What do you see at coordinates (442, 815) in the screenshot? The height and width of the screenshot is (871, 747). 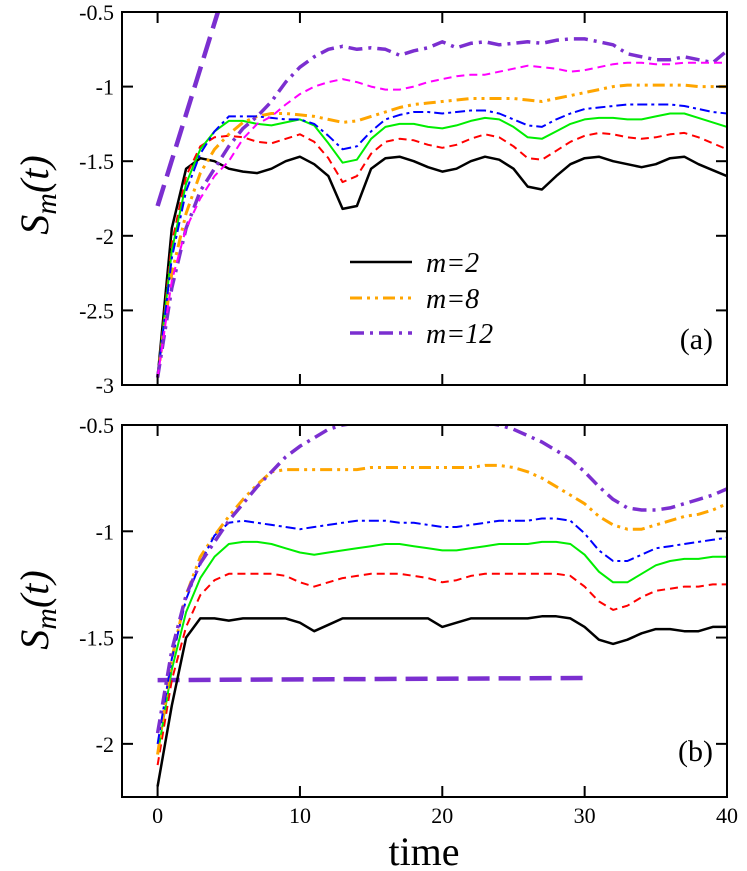 I see `xtick-label: 20` at bounding box center [442, 815].